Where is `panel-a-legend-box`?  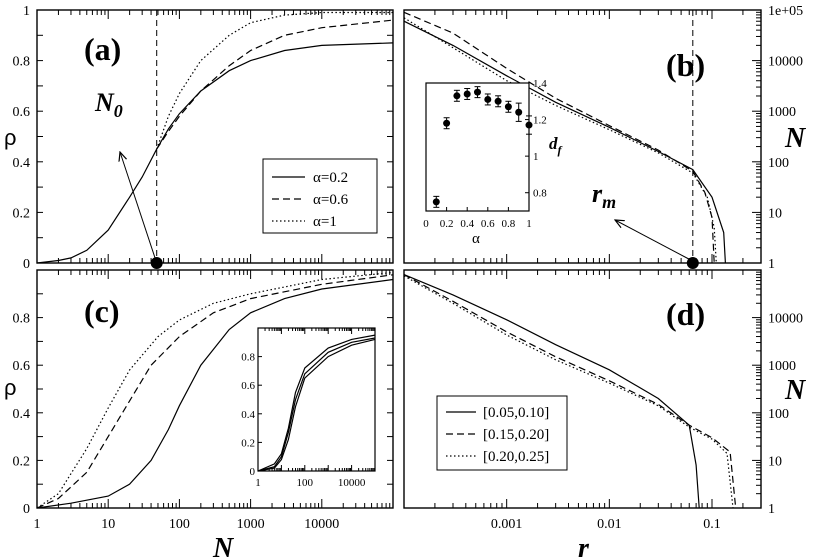
panel-a-legend-box is located at coordinates (320, 196).